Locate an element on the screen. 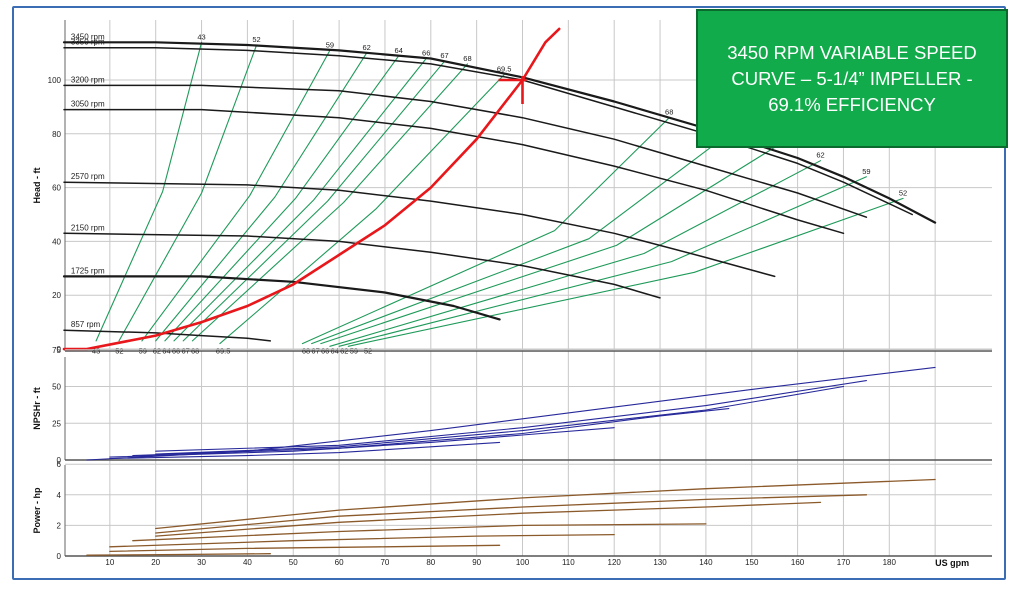  x-tick-label: 70 is located at coordinates (384, 562).